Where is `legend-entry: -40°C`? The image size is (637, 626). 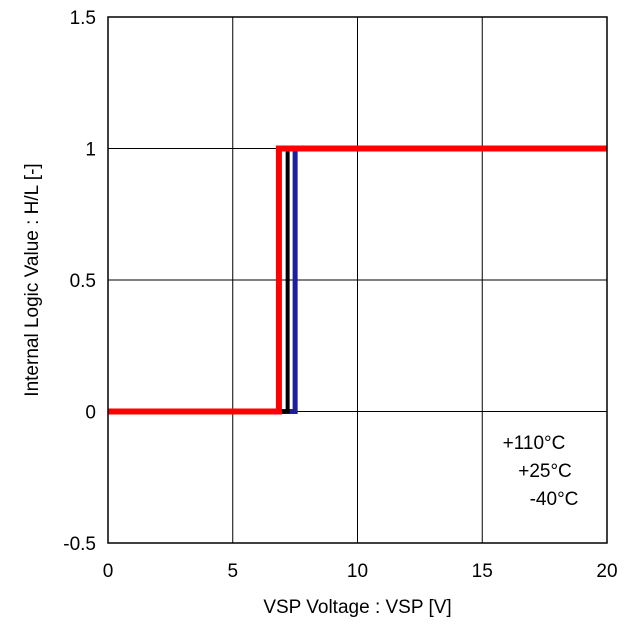 legend-entry: -40°C is located at coordinates (554, 499).